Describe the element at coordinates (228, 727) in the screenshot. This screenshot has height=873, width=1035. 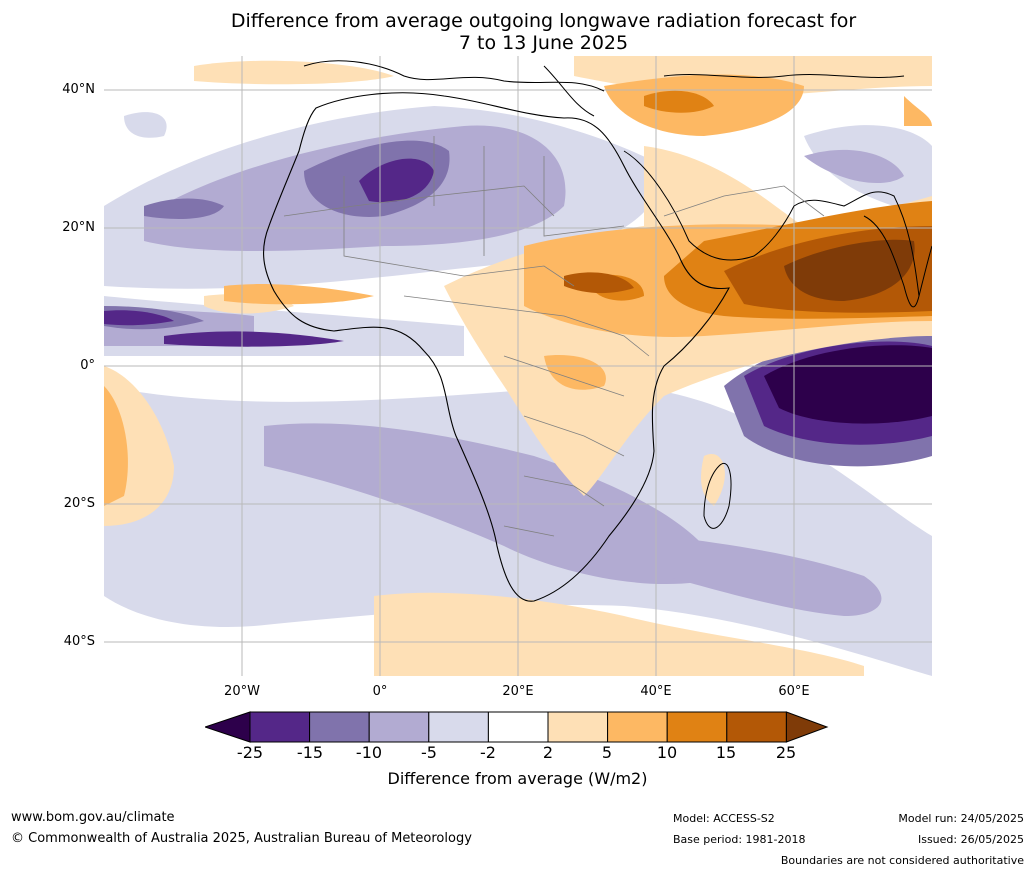
I see `colorbar-min-extension` at that location.